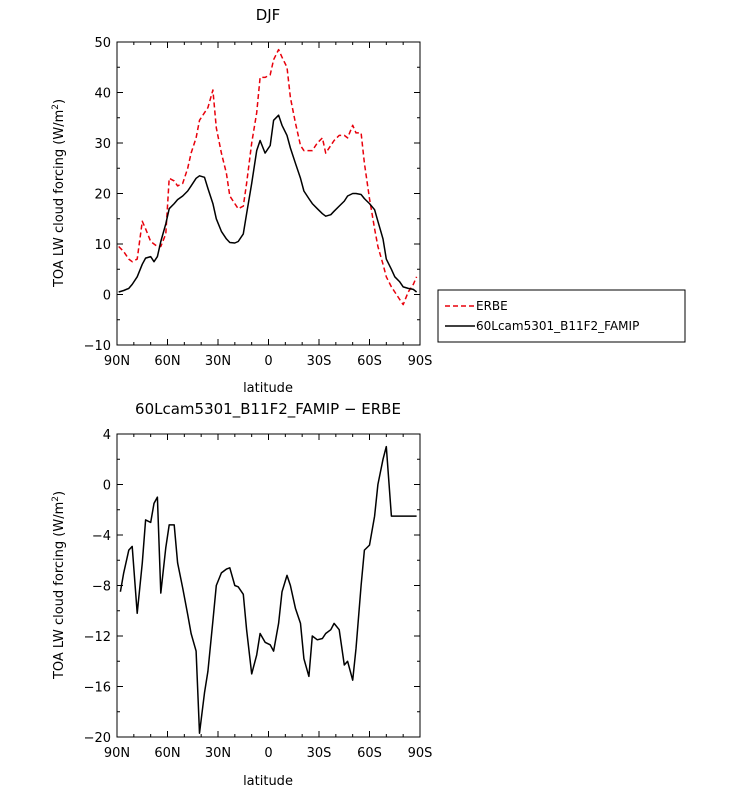  I want to click on y-tick-label: 20, so click(102, 195).